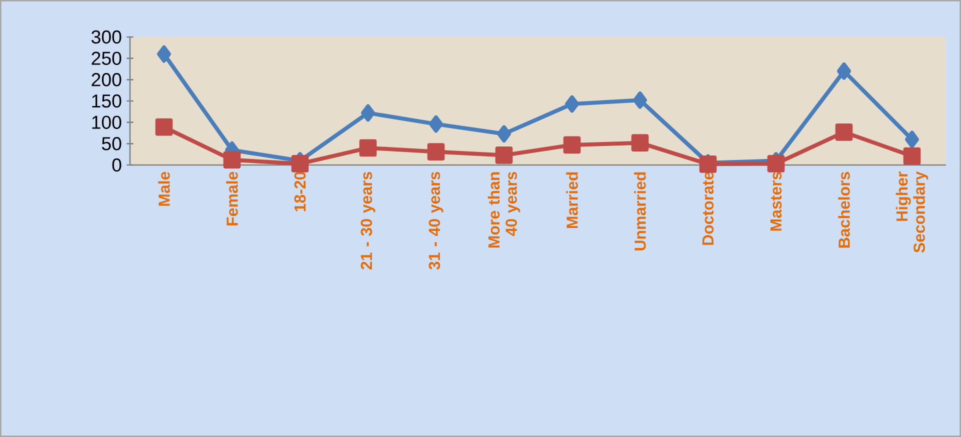 Image resolution: width=961 pixels, height=437 pixels. What do you see at coordinates (844, 210) in the screenshot?
I see `x-tick-label: Bachelors` at bounding box center [844, 210].